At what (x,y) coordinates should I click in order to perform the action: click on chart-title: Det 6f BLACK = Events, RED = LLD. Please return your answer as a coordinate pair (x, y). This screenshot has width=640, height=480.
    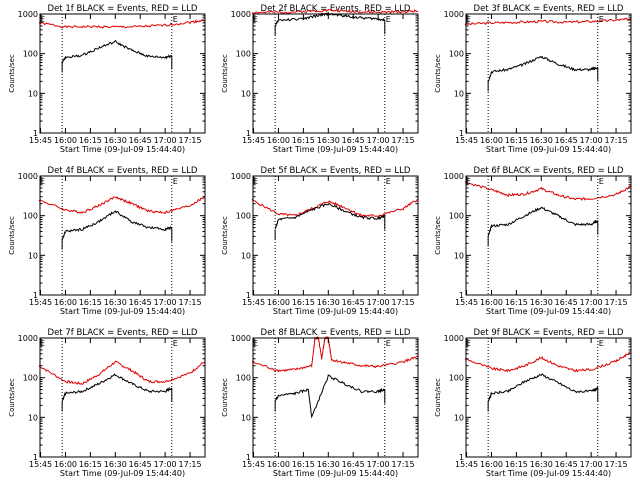
    Looking at the image, I should click on (549, 171).